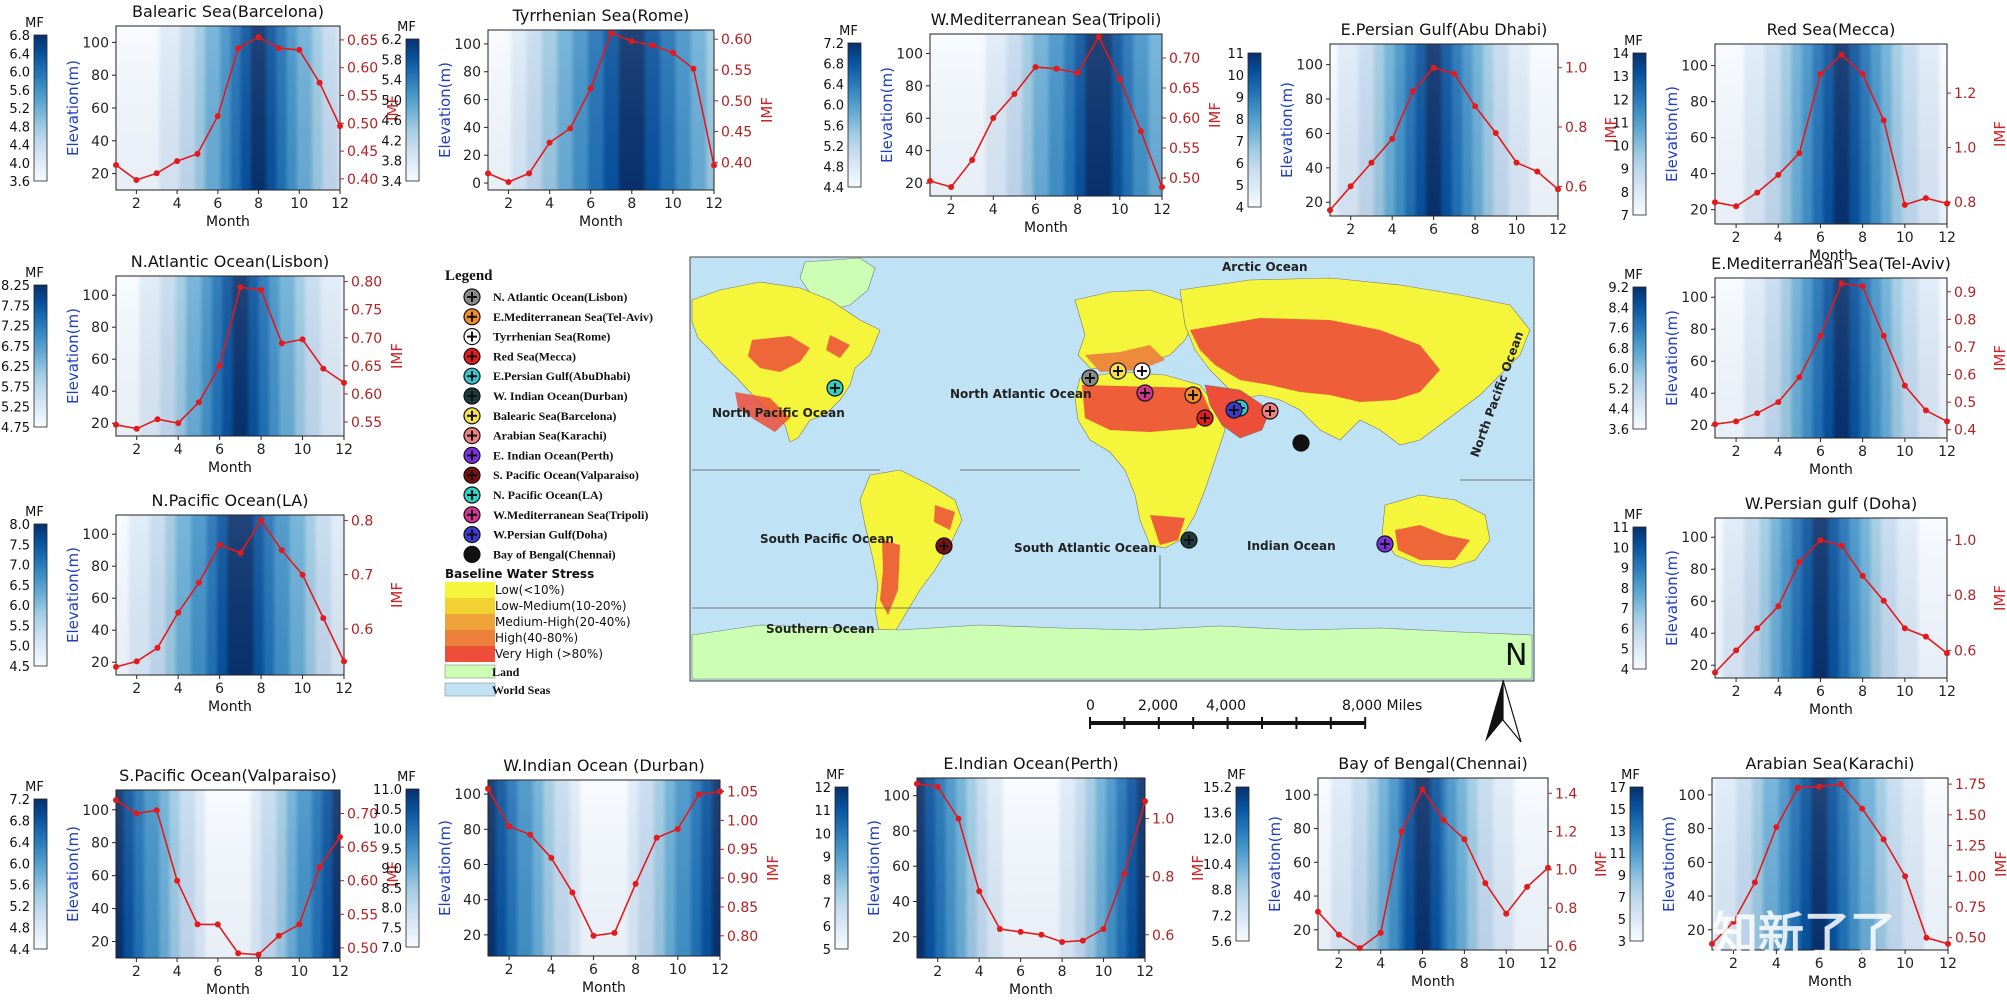 The width and height of the screenshot is (2007, 1007). Describe the element at coordinates (1970, 816) in the screenshot. I see `y2-tick-label: 1.50` at that location.